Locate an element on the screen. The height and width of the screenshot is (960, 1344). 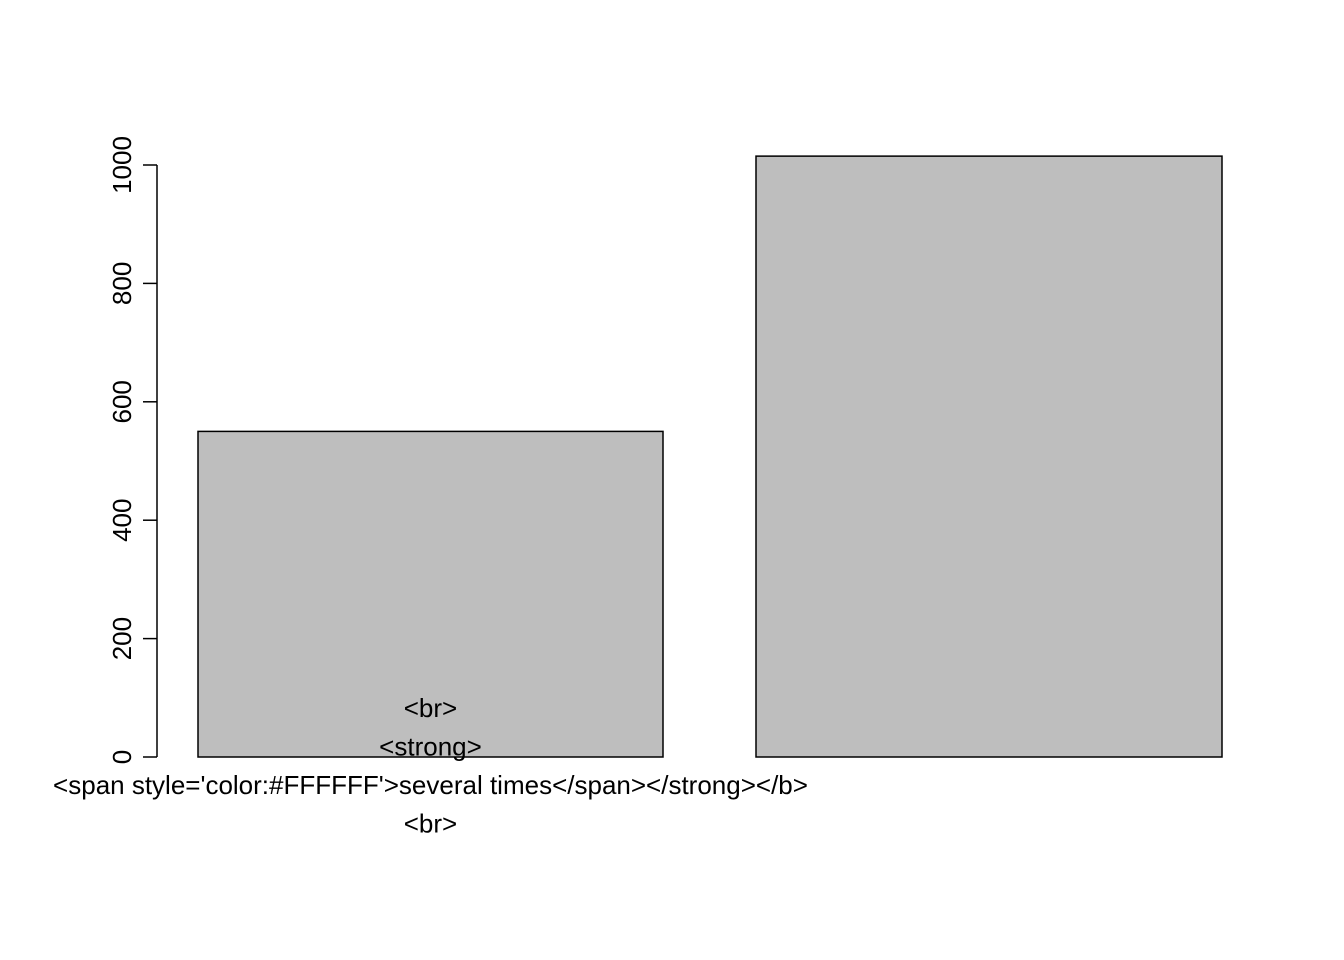
y-tick-label: 400 is located at coordinates (122, 520).